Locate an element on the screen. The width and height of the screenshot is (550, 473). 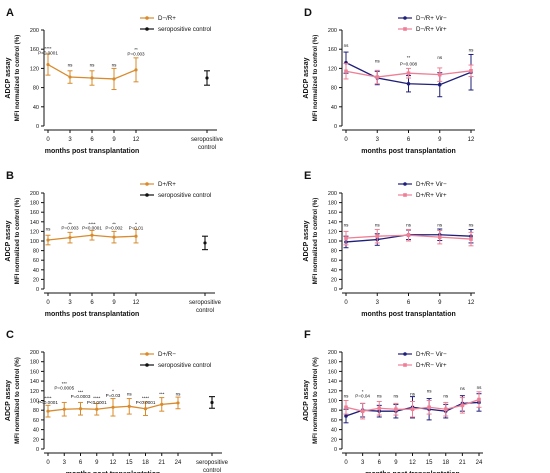
legend: D+/R+ Vir− D+/R+ Vir+ is located at coordinates (422, 190).